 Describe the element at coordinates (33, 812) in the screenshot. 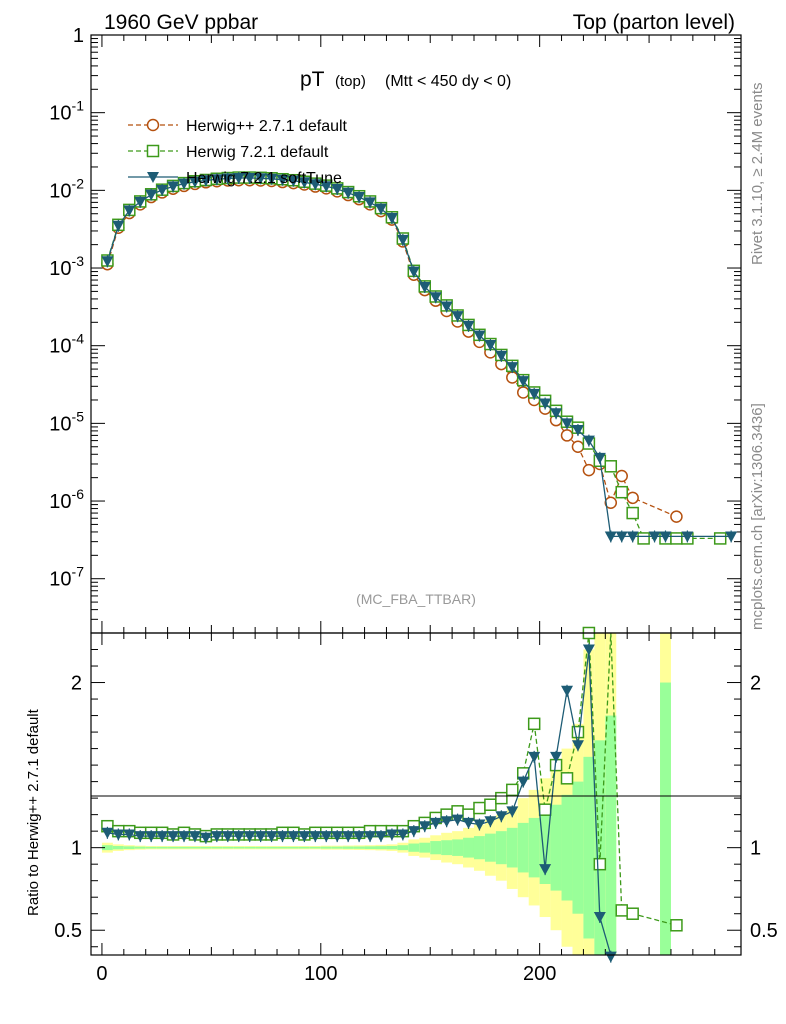

I see `ratio-ylabel: Ratio to Herwig++ 2.7.1 default` at that location.